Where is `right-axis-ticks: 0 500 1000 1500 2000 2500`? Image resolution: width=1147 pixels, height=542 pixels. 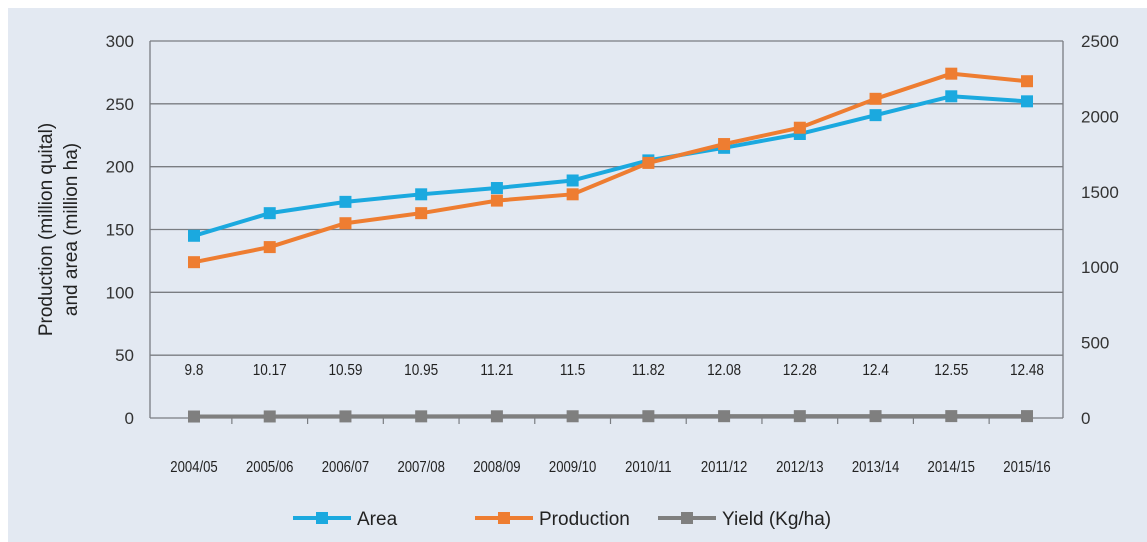
right-axis-ticks: 0 500 1000 1500 2000 2500 is located at coordinates (1100, 230).